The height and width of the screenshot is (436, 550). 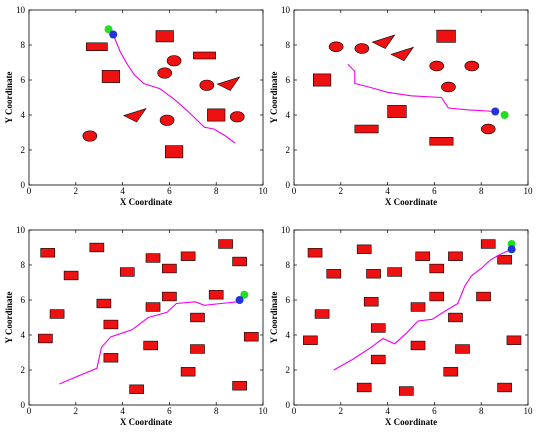 I want to click on y-tick-label: 10, so click(x=21, y=230).